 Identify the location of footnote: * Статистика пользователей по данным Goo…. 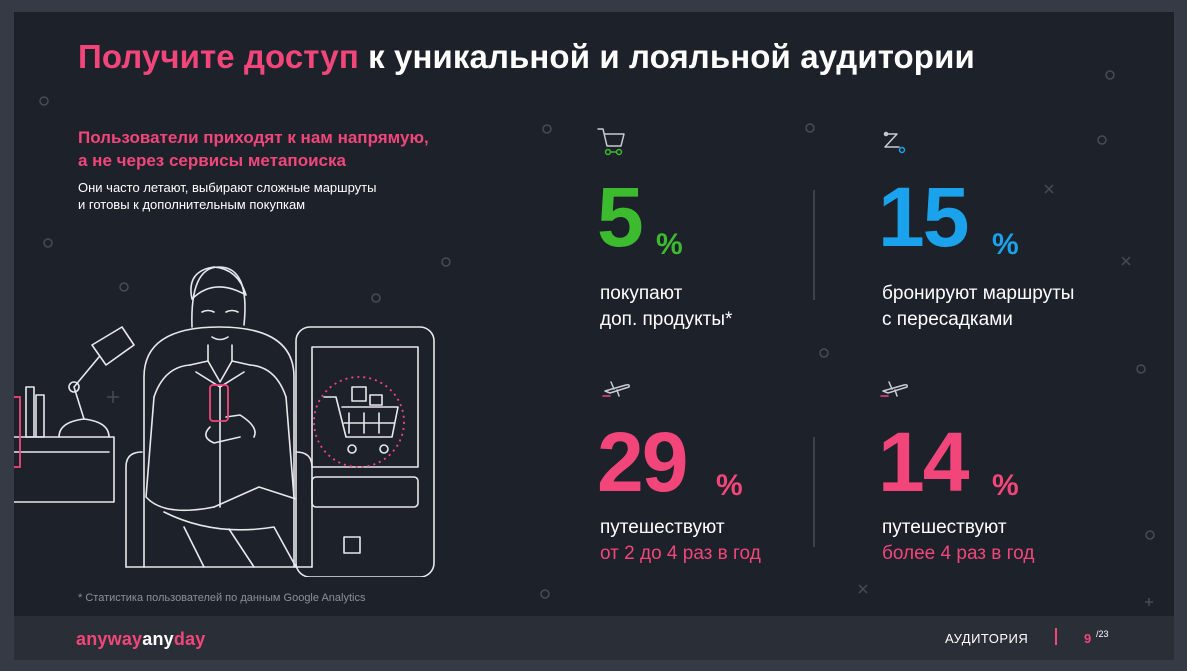
(222, 598).